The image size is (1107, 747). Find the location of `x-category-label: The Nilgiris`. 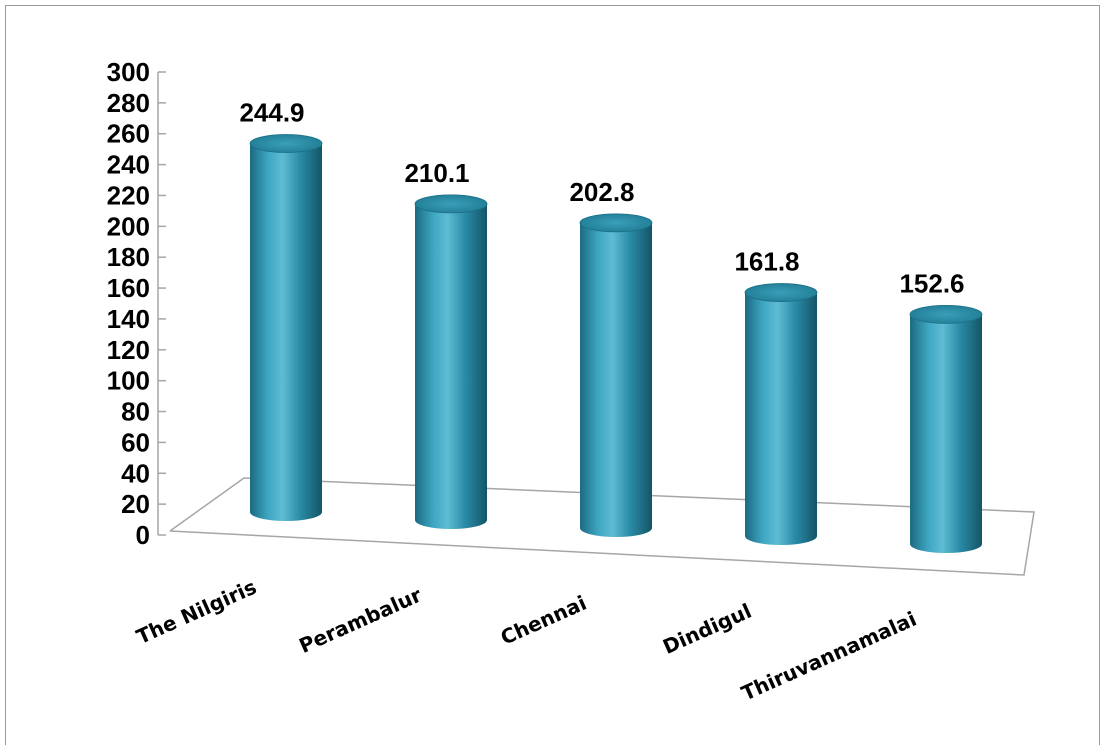

x-category-label: The Nilgiris is located at coordinates (196, 612).